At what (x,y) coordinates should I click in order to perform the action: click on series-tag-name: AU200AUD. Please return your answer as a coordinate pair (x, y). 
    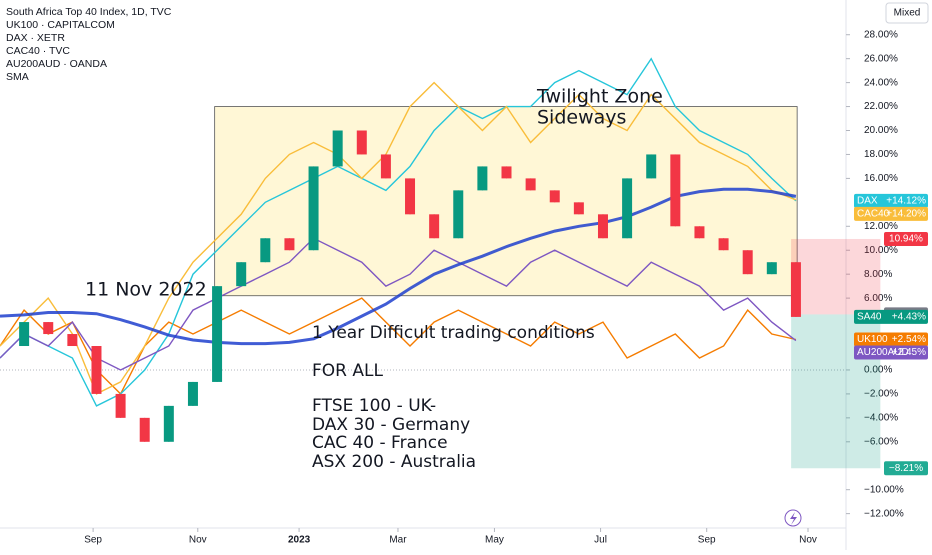
    Looking at the image, I should click on (883, 352).